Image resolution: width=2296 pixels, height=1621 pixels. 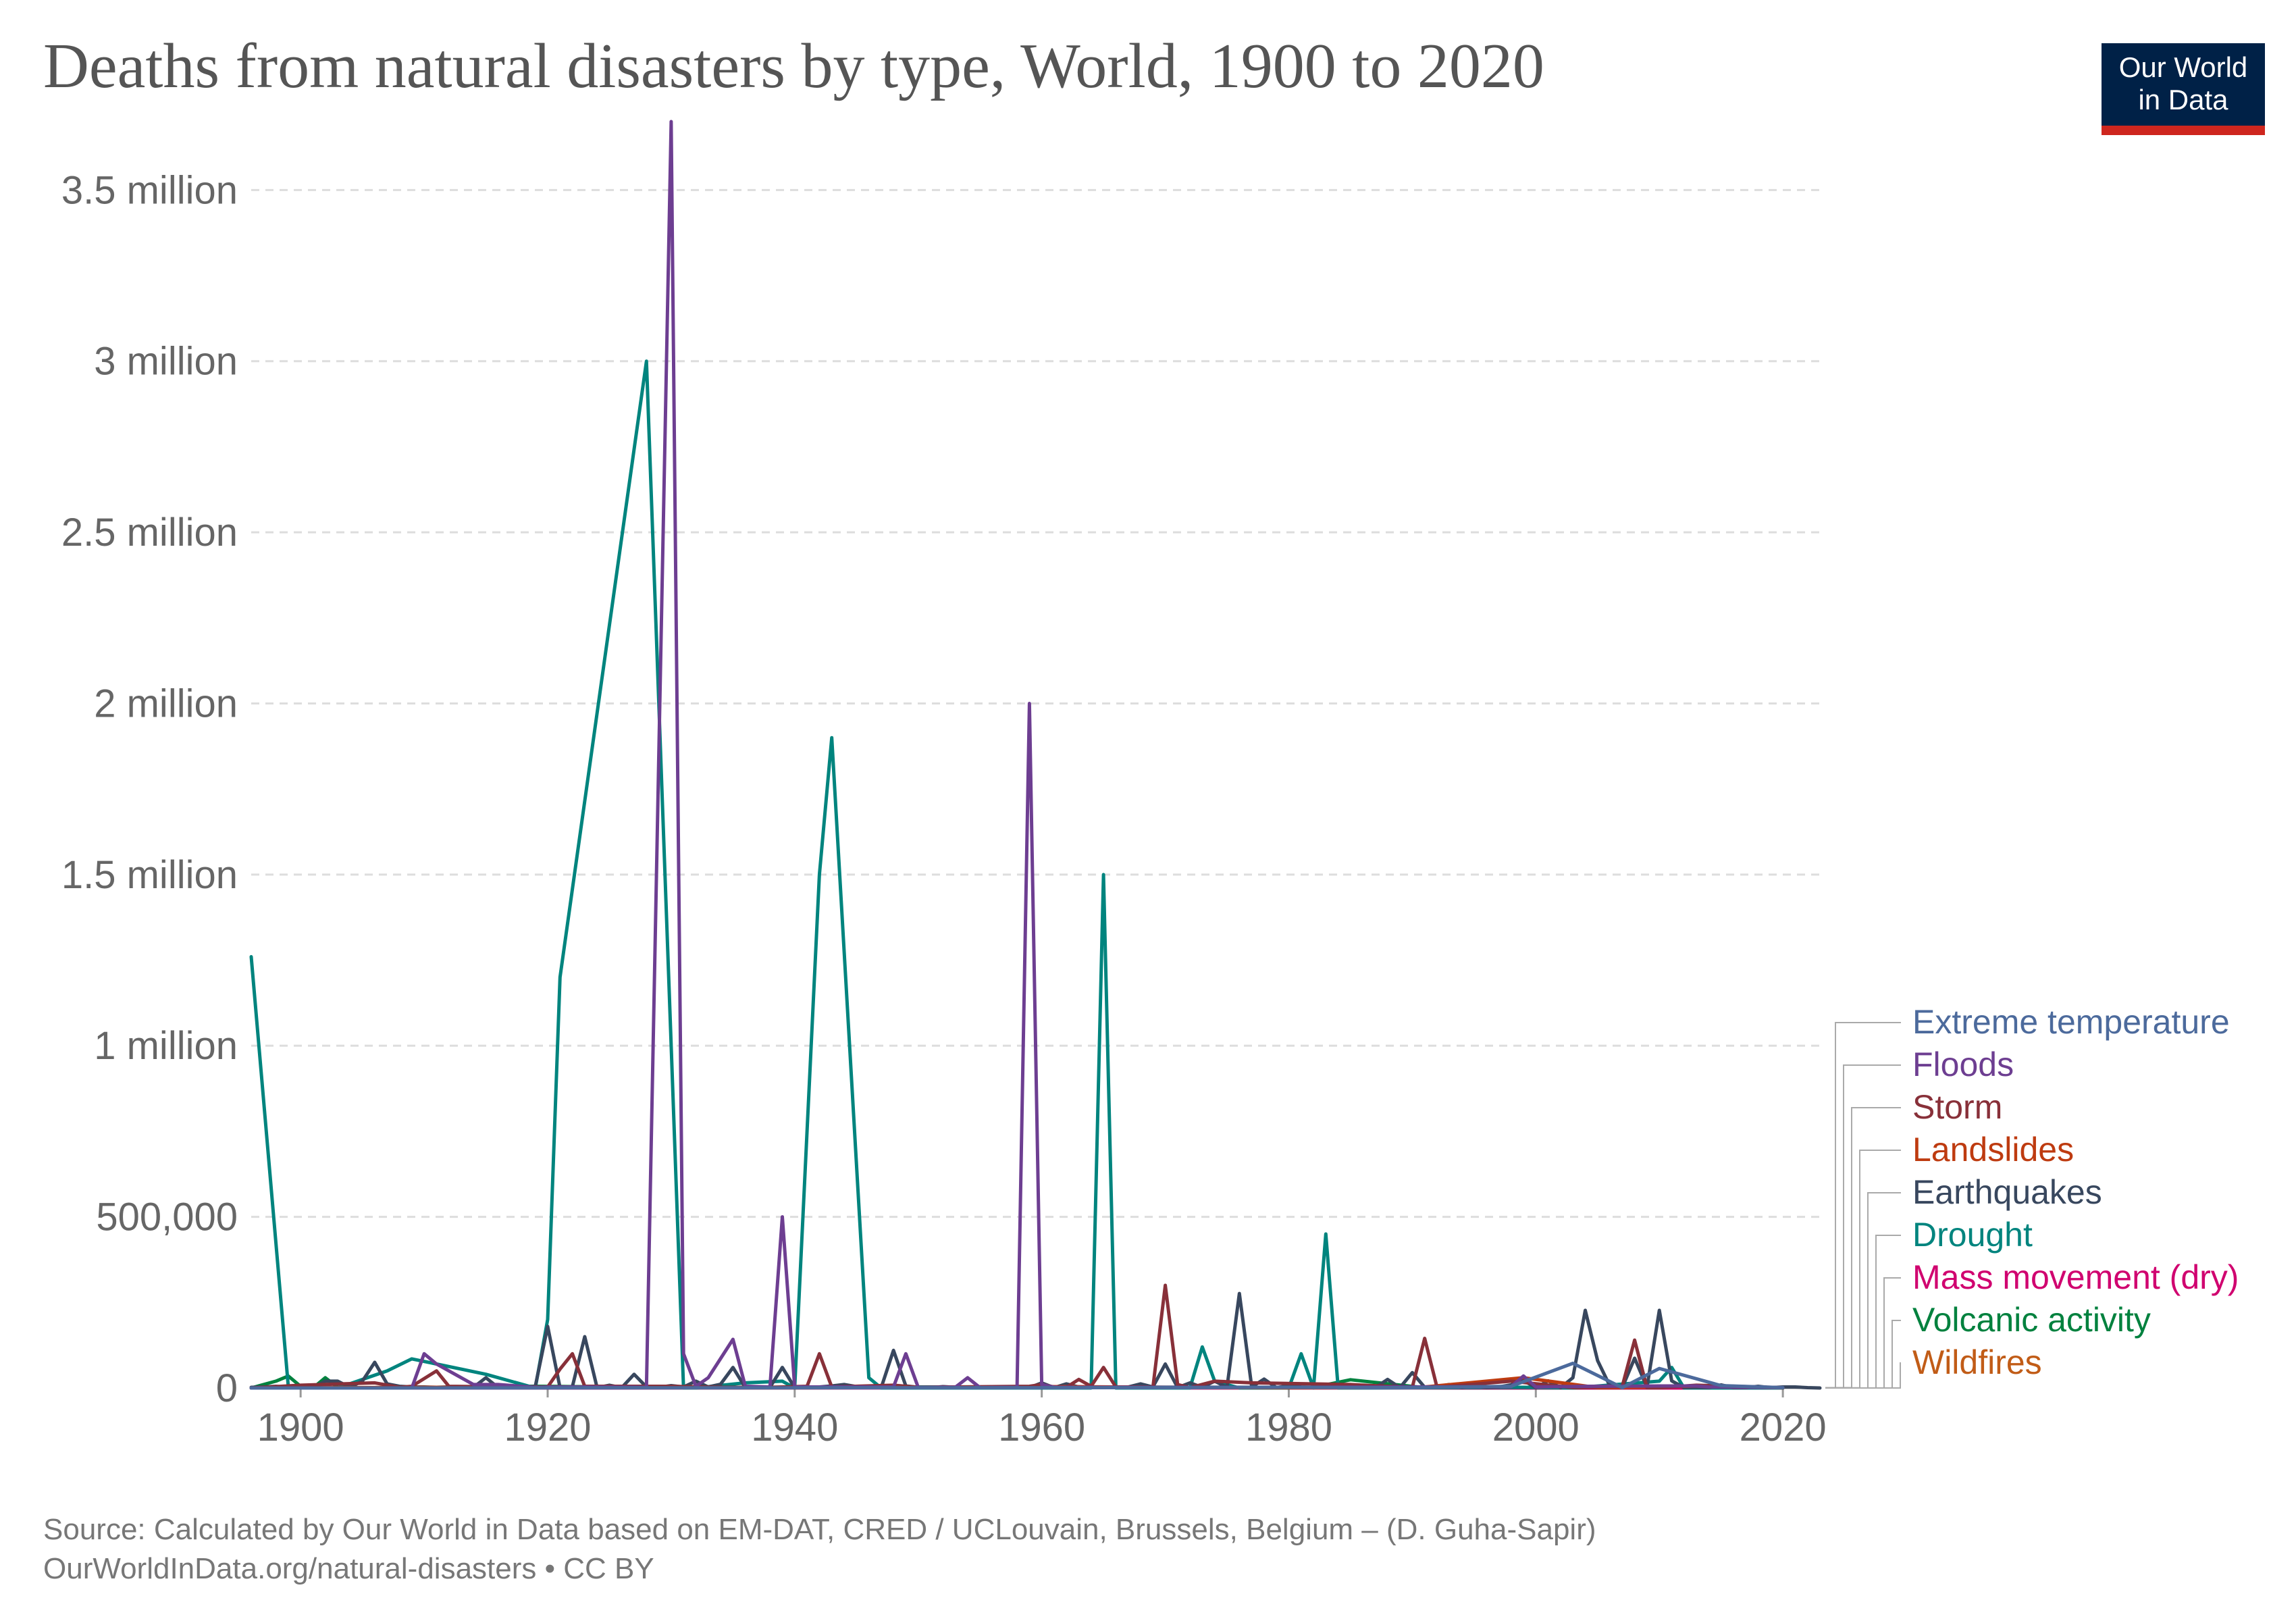 I want to click on y-tick-label: 2.5 million, so click(x=149, y=533).